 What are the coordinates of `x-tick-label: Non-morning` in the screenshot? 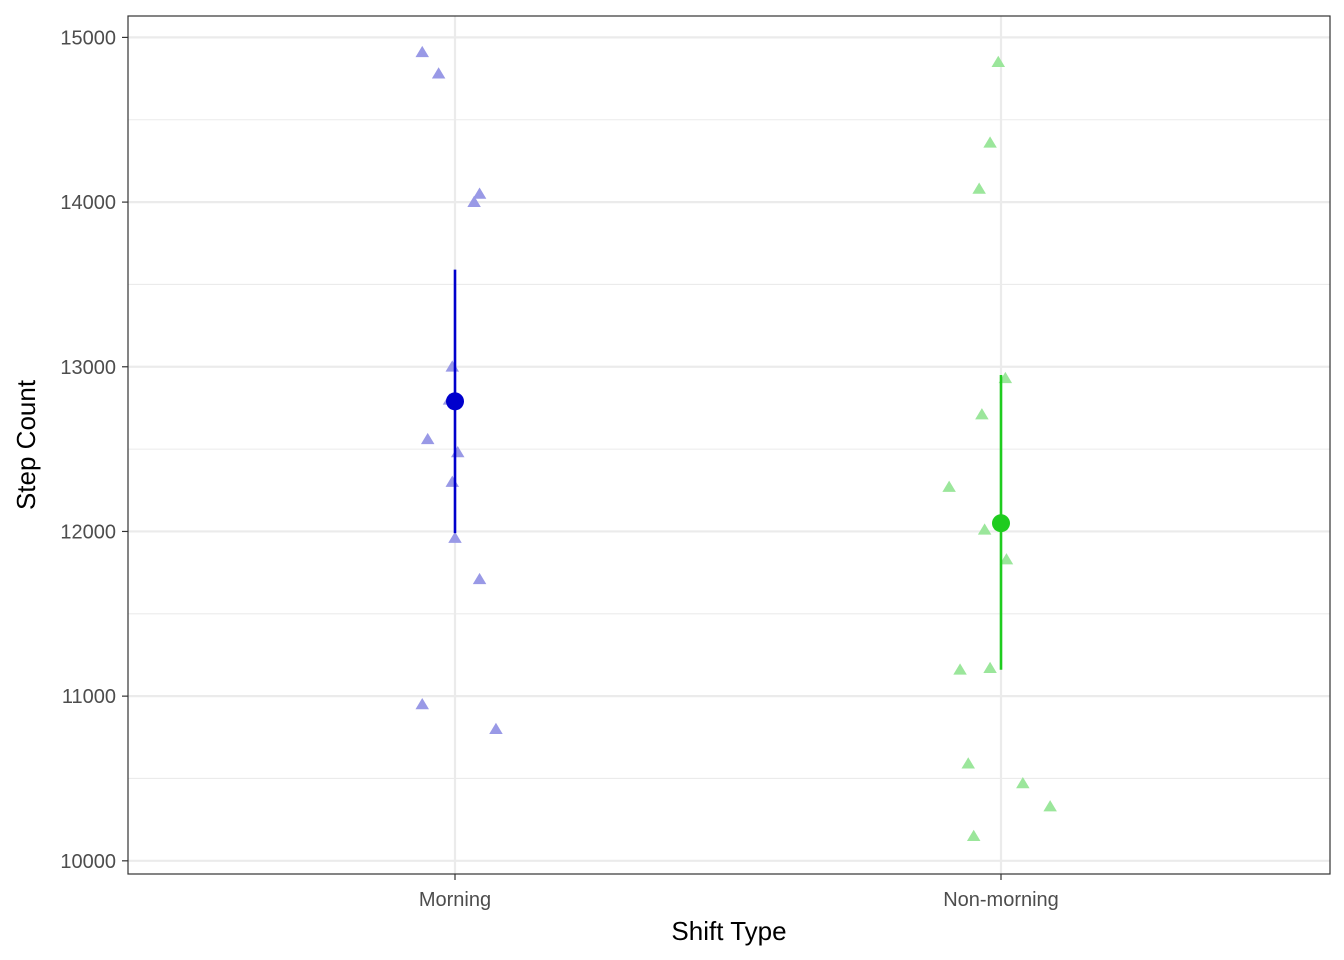 It's located at (1001, 900).